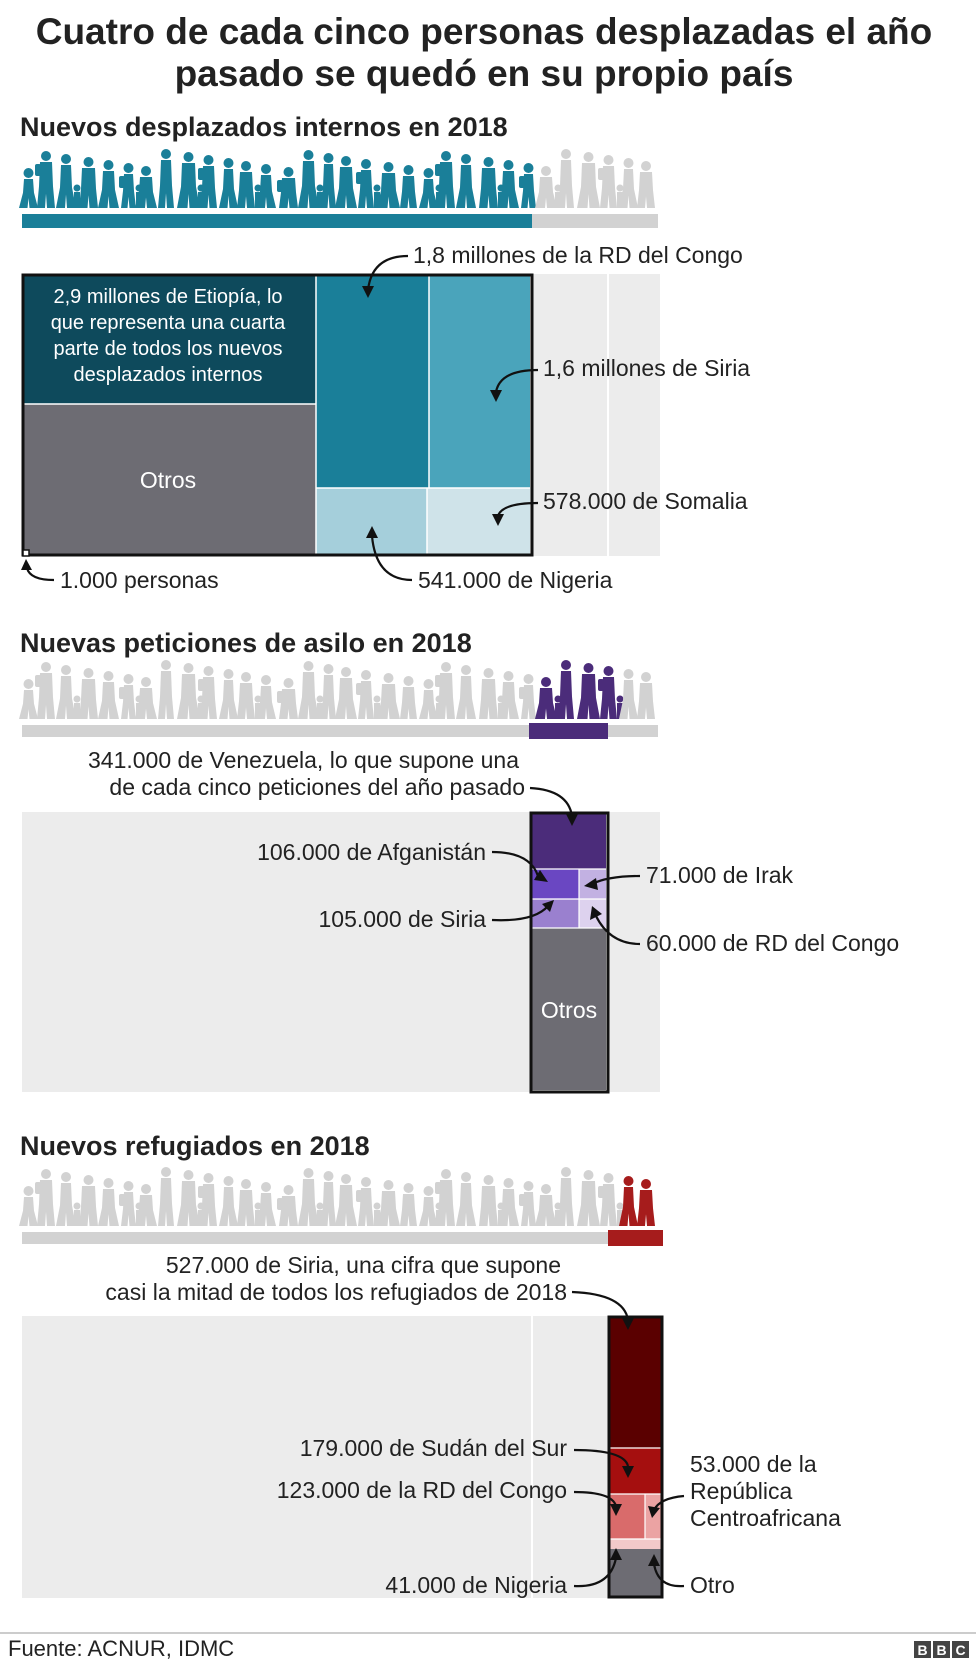 Image resolution: width=976 pixels, height=1667 pixels. What do you see at coordinates (616, 1510) in the screenshot?
I see `refugee-arrowhead-congo` at bounding box center [616, 1510].